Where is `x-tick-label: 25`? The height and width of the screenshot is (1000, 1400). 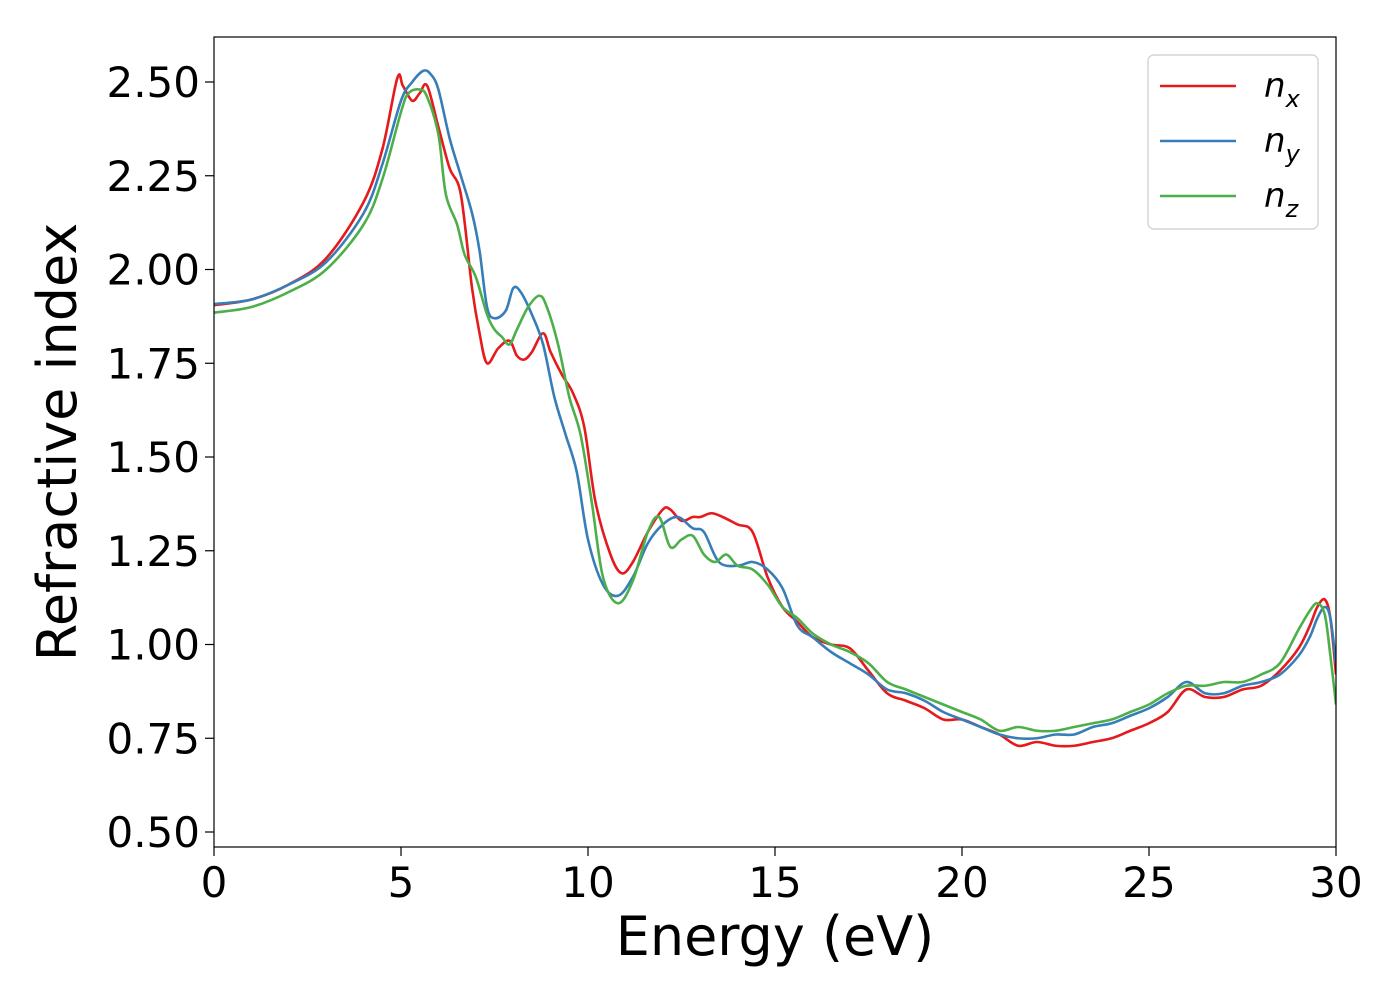
x-tick-label: 25 is located at coordinates (1148, 882).